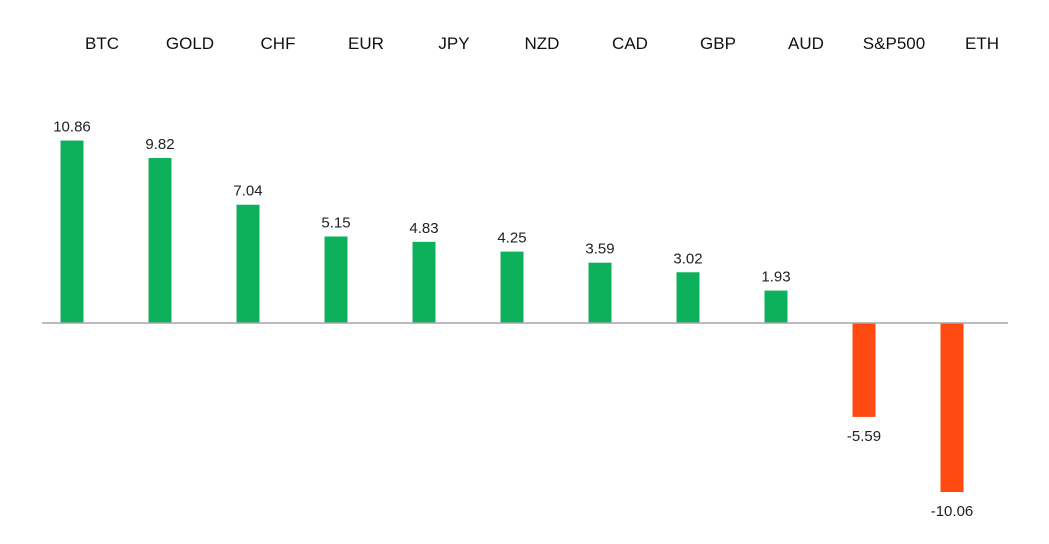 The image size is (1049, 544). Describe the element at coordinates (424, 282) in the screenshot. I see `bar-jpy` at that location.